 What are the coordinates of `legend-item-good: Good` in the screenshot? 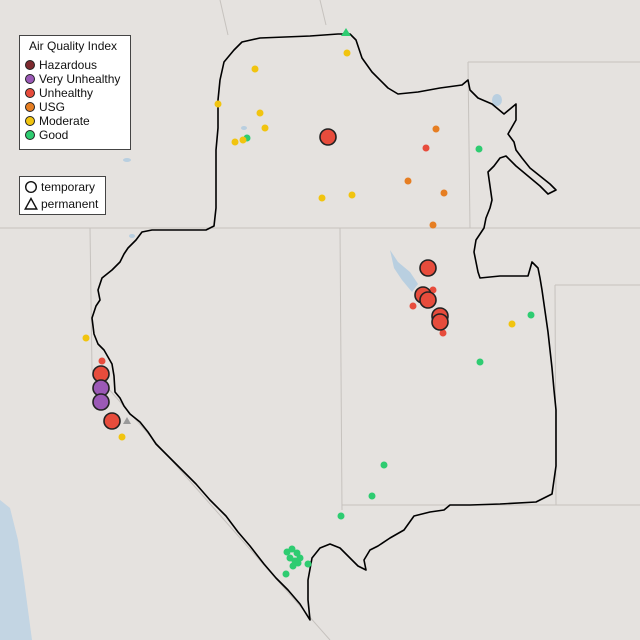 It's located at (46, 135).